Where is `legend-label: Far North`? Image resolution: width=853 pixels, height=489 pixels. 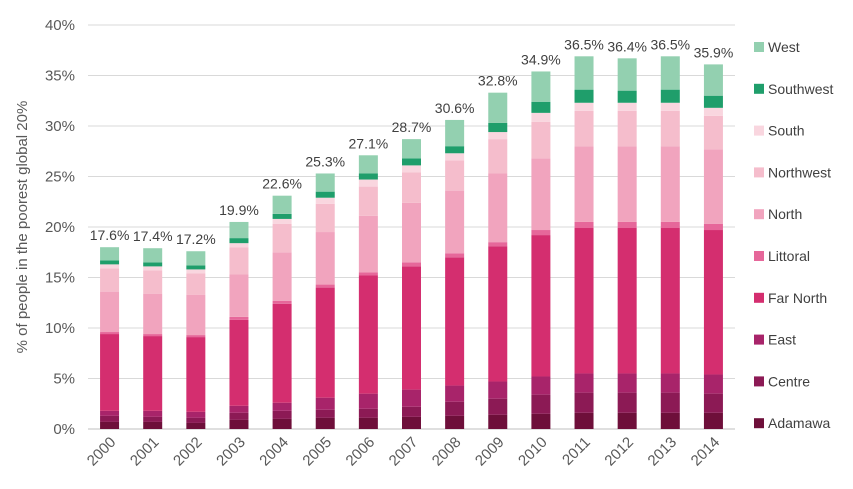
legend-label: Far North is located at coordinates (797, 298).